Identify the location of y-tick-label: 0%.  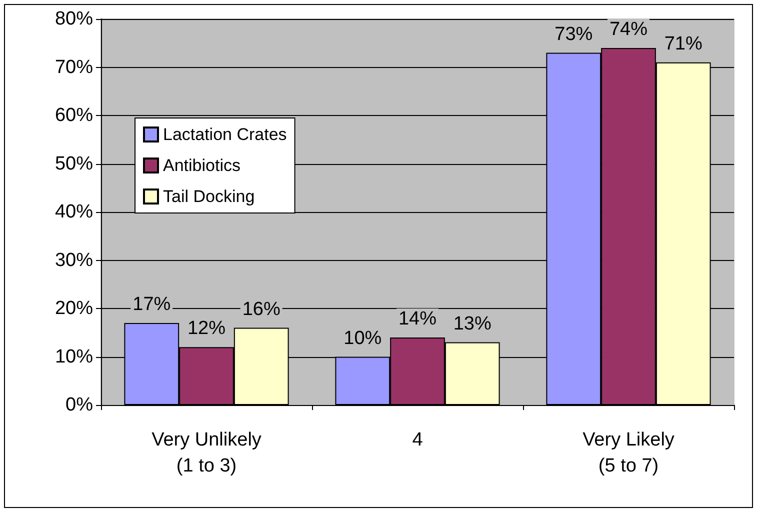
(80, 405).